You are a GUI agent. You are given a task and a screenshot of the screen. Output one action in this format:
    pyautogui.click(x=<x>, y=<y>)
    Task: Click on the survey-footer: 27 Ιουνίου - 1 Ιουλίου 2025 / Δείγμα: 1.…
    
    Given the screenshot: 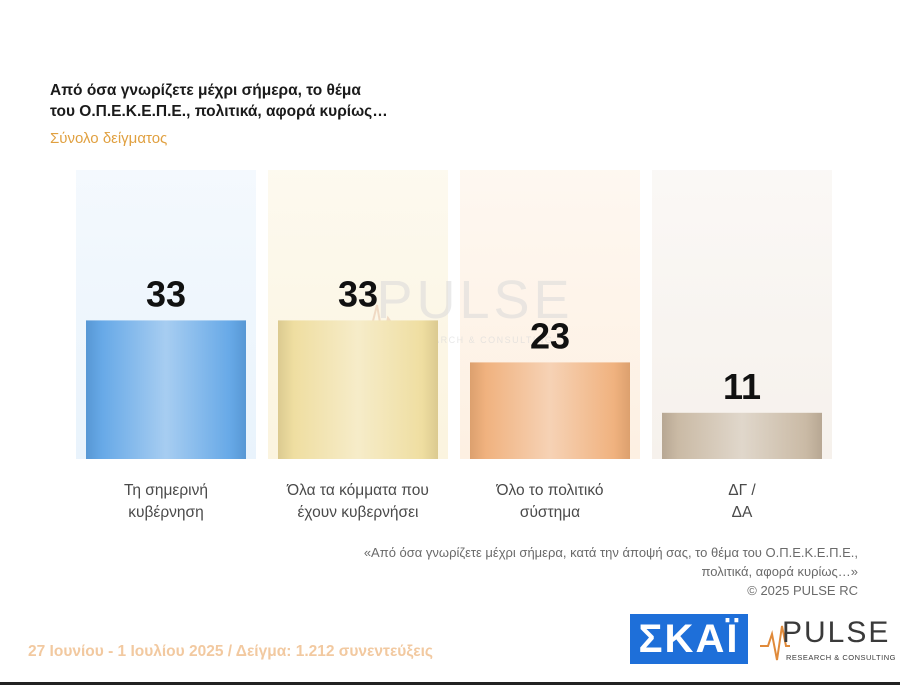 What is the action you would take?
    pyautogui.click(x=230, y=651)
    